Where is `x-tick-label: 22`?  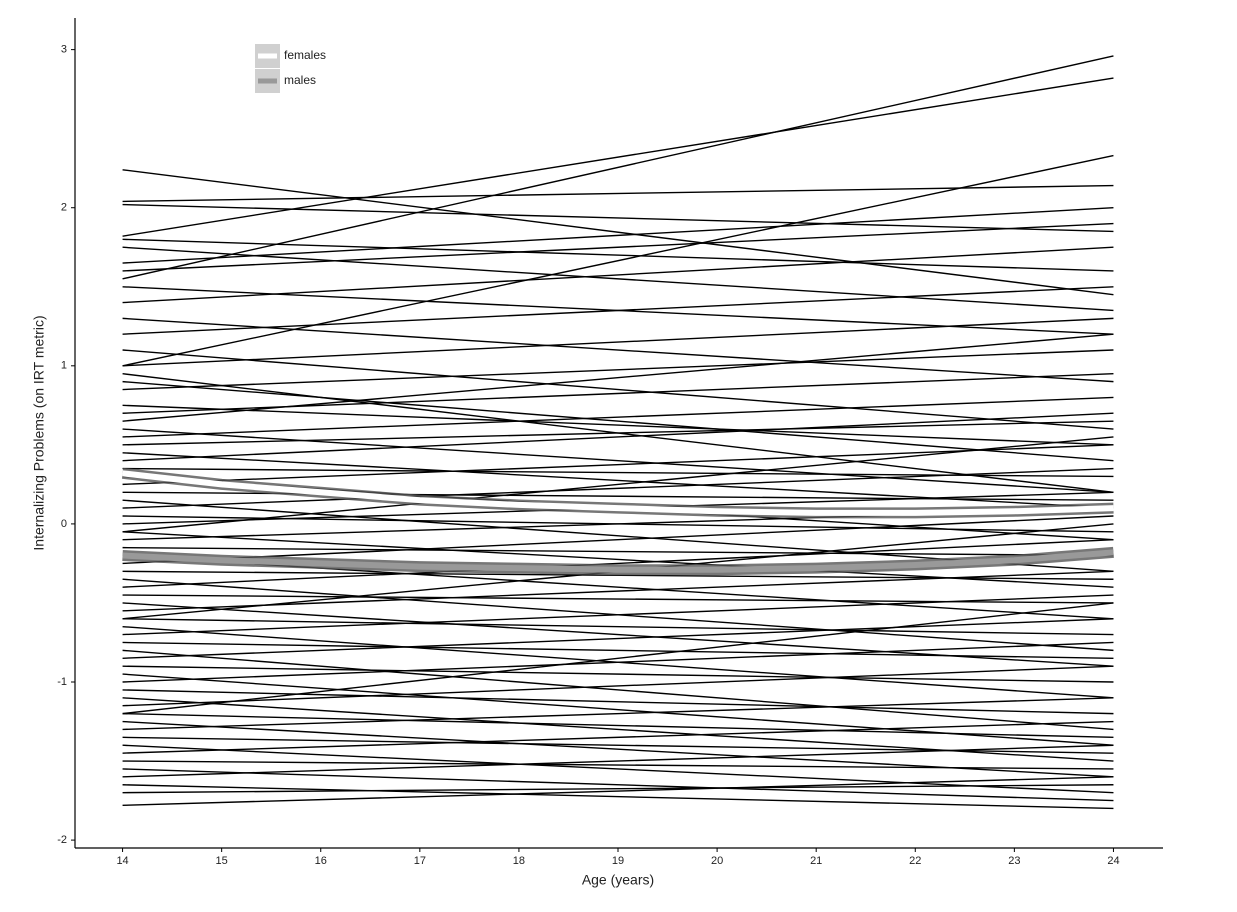
x-tick-label: 22 is located at coordinates (915, 861).